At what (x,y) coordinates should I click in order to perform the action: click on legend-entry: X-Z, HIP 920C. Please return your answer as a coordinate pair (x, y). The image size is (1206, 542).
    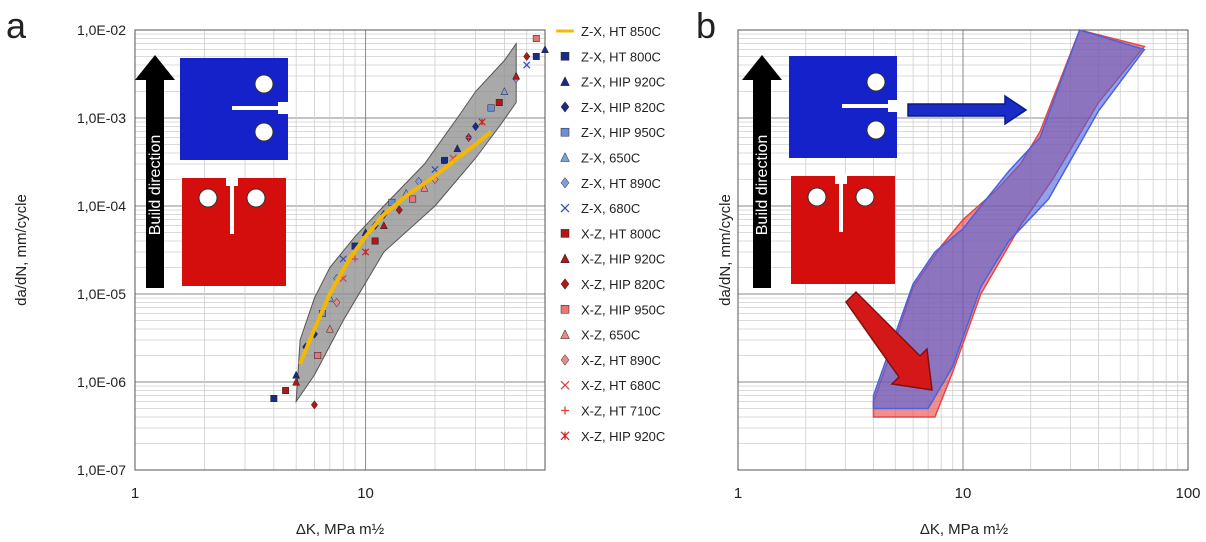
    Looking at the image, I should click on (612, 259).